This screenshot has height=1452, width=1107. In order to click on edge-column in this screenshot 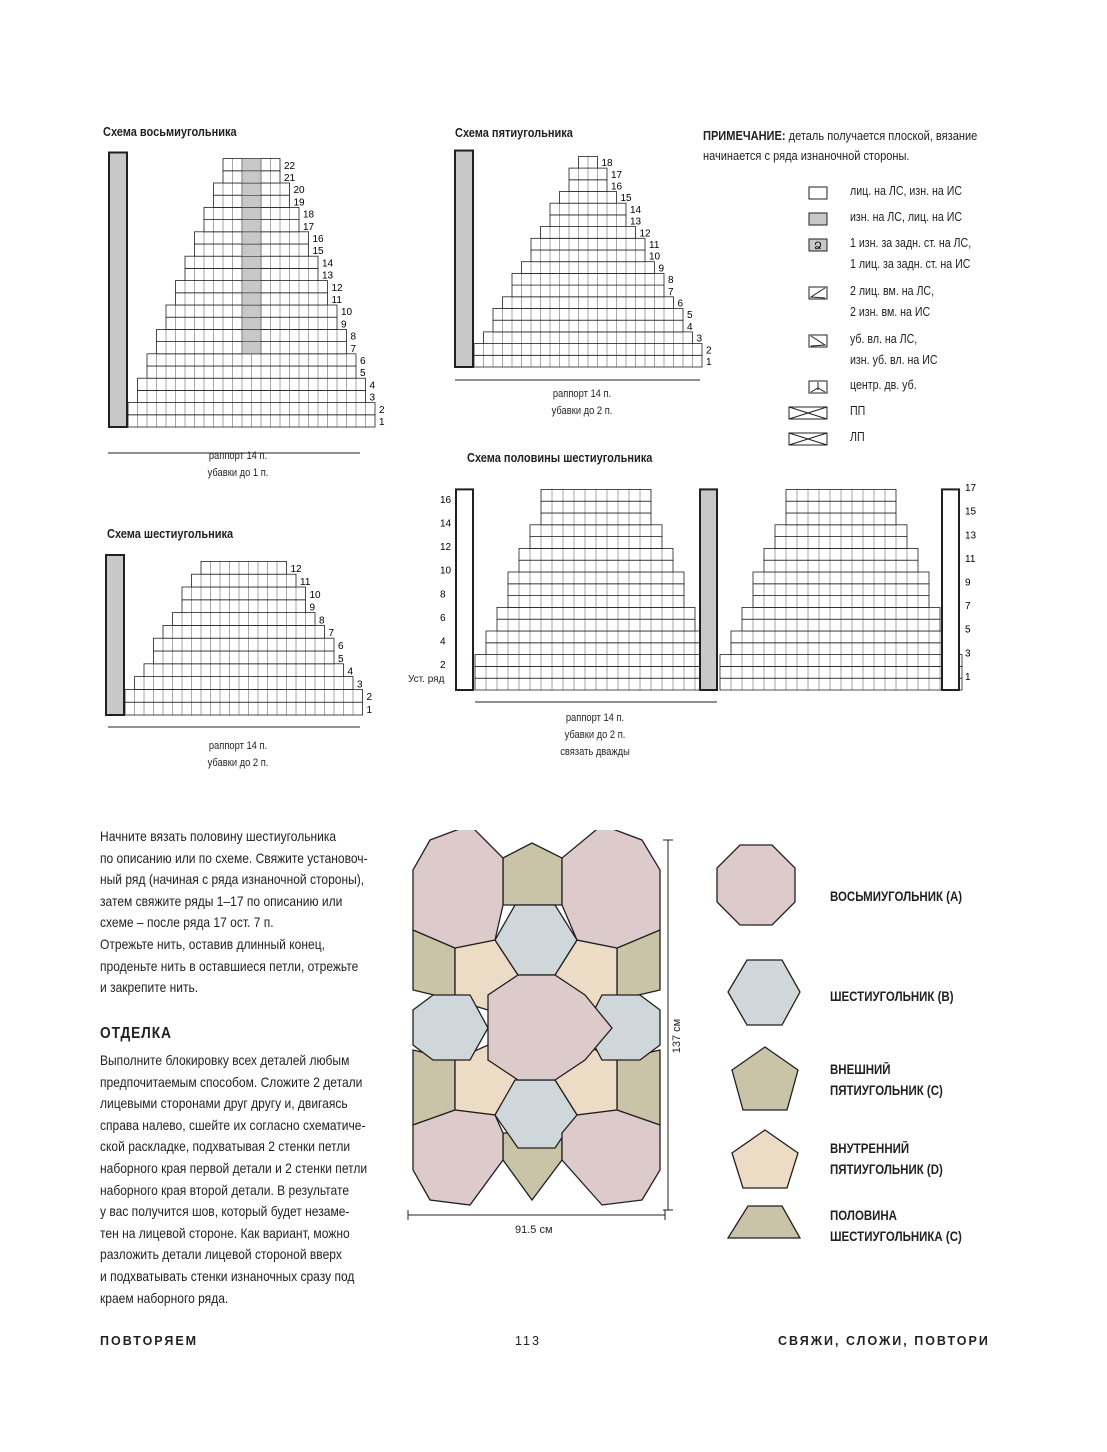, I will do `click(464, 589)`.